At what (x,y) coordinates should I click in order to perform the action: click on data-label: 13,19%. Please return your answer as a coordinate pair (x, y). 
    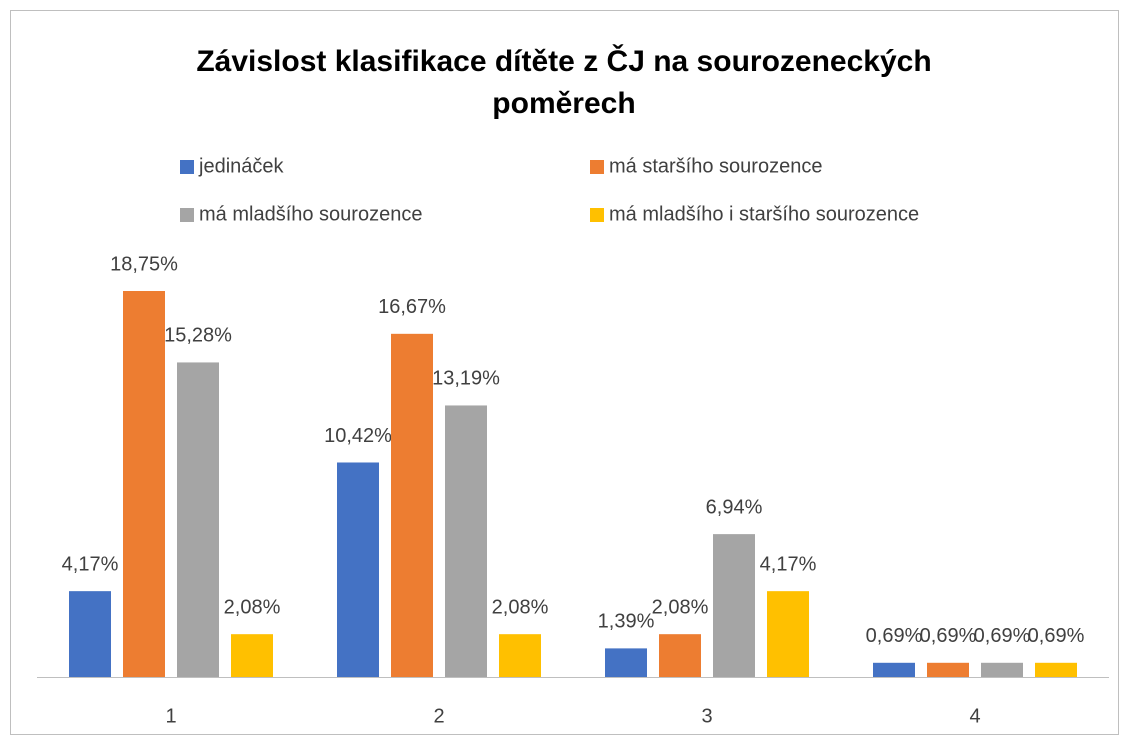
    Looking at the image, I should click on (466, 379).